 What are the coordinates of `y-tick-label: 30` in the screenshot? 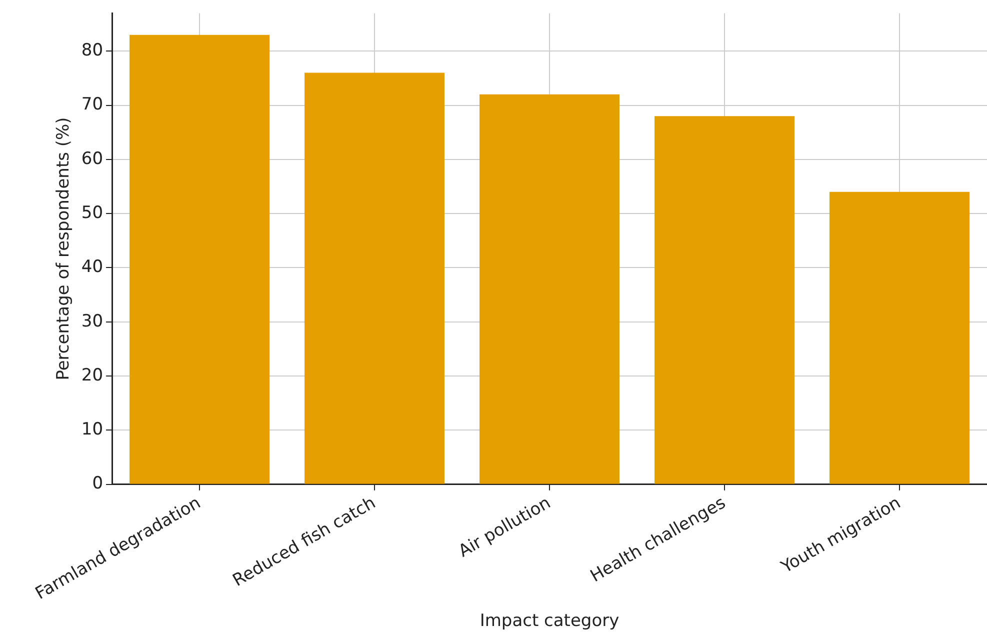 It's located at (92, 321).